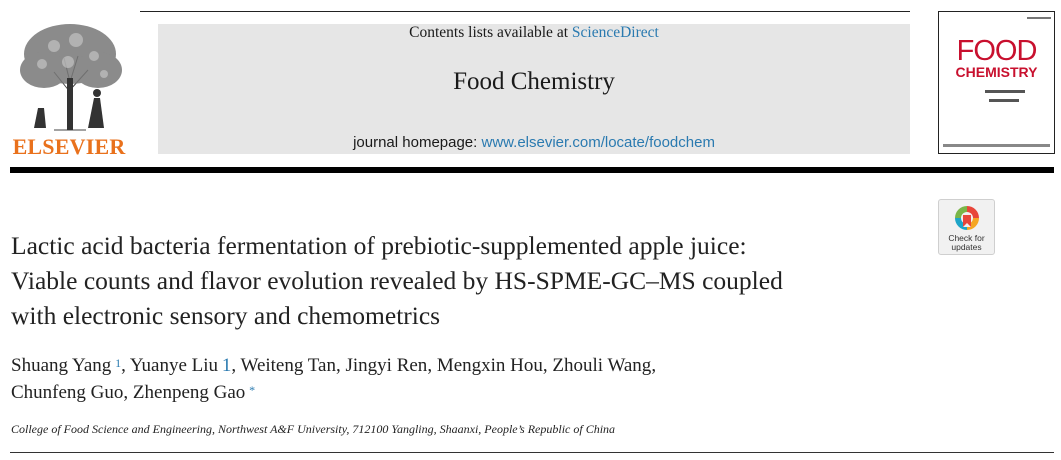 The height and width of the screenshot is (460, 1061). What do you see at coordinates (966, 238) in the screenshot?
I see `check-updates-label-line1: Check for` at bounding box center [966, 238].